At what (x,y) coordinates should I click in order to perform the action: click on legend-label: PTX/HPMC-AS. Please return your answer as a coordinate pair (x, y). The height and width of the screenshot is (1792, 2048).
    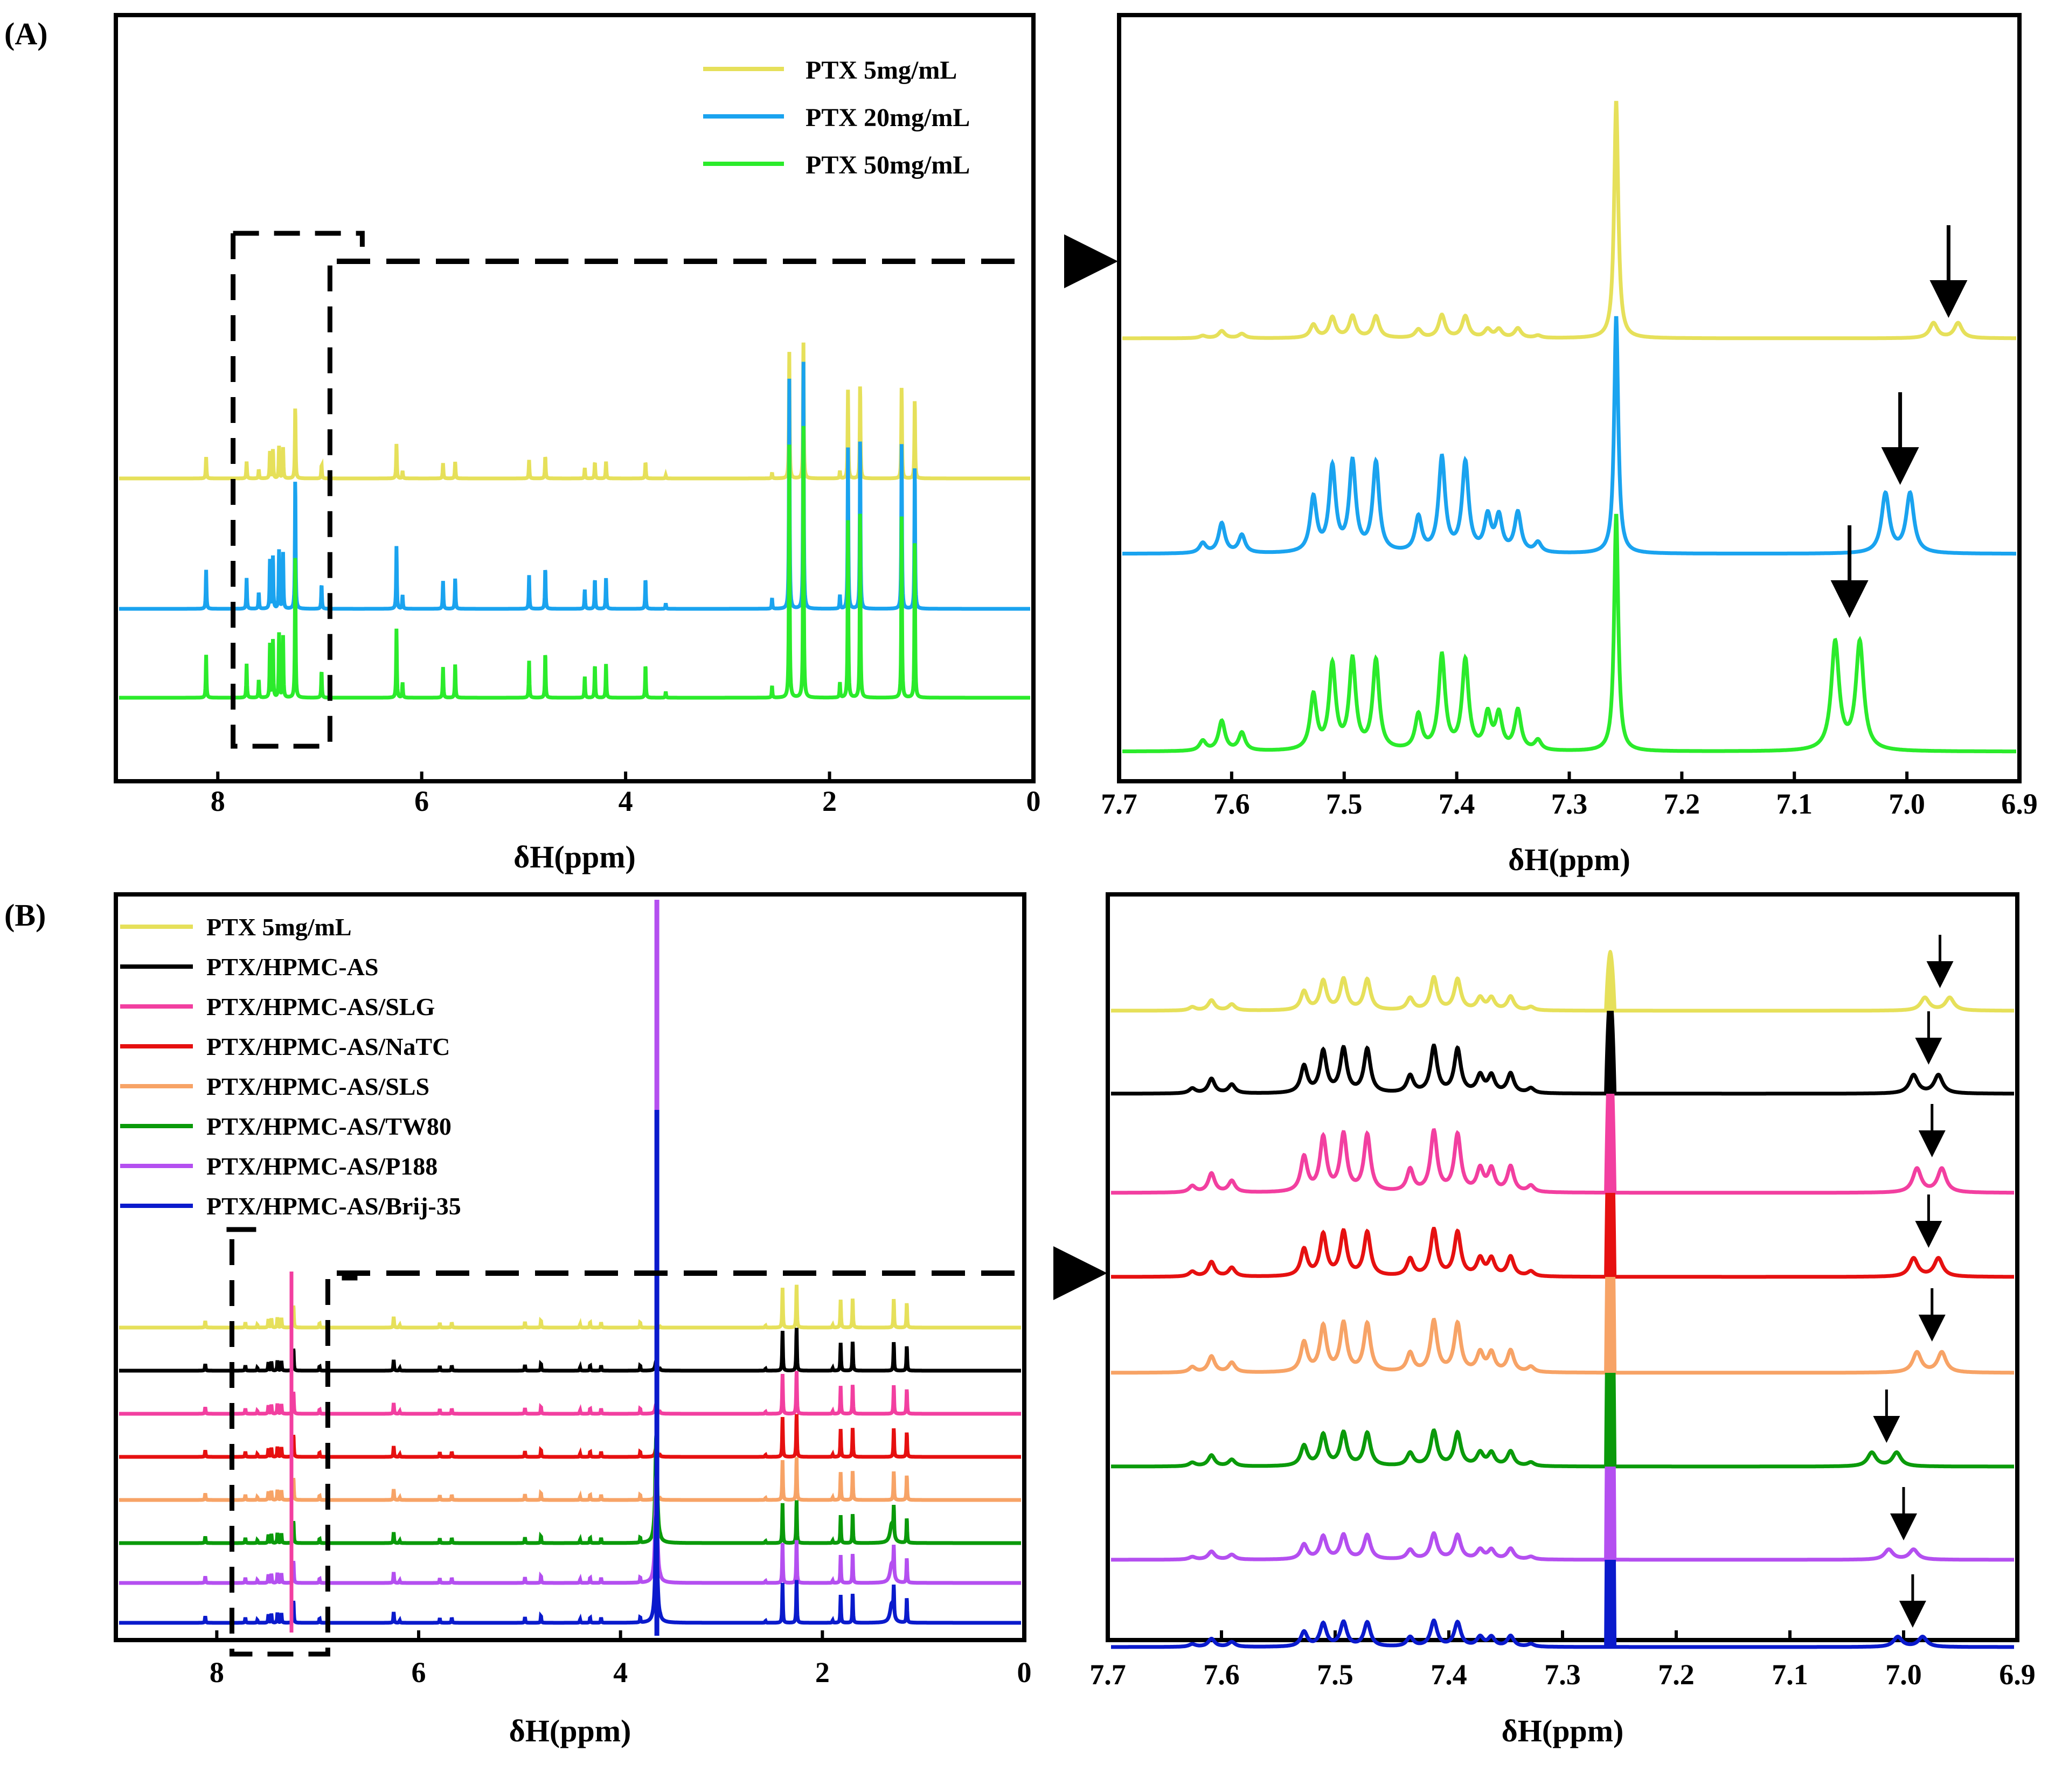
    Looking at the image, I should click on (292, 967).